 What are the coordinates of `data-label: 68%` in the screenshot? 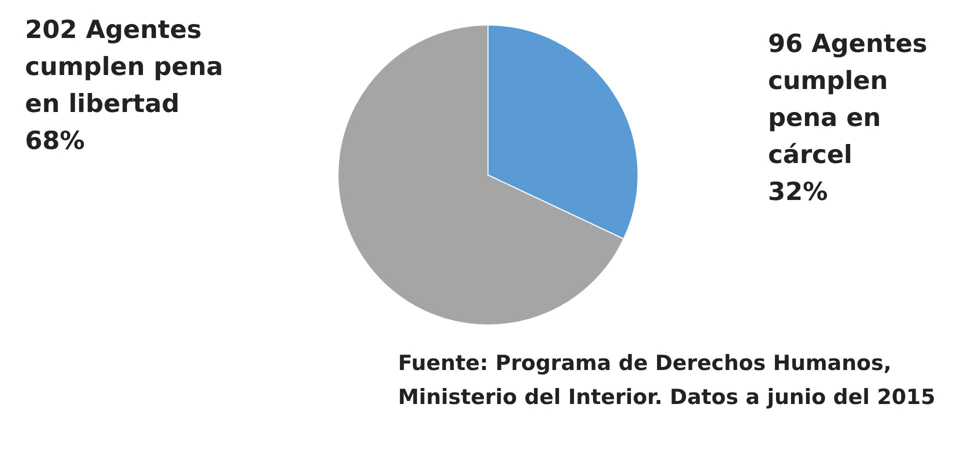 It's located at (55, 140).